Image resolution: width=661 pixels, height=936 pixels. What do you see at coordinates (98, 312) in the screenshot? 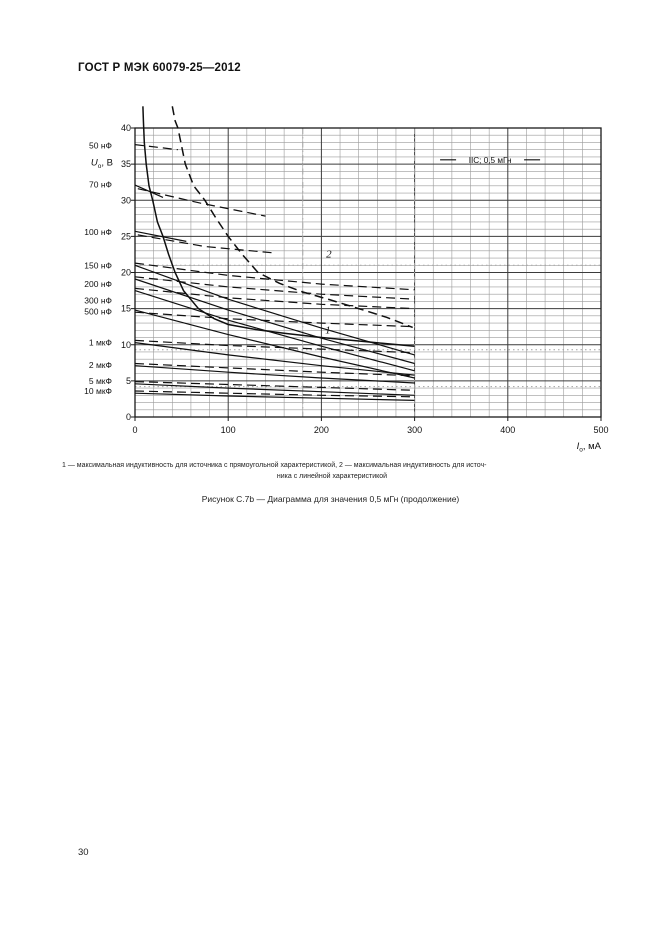
I see `capacitance-label: 500 нФ` at bounding box center [98, 312].